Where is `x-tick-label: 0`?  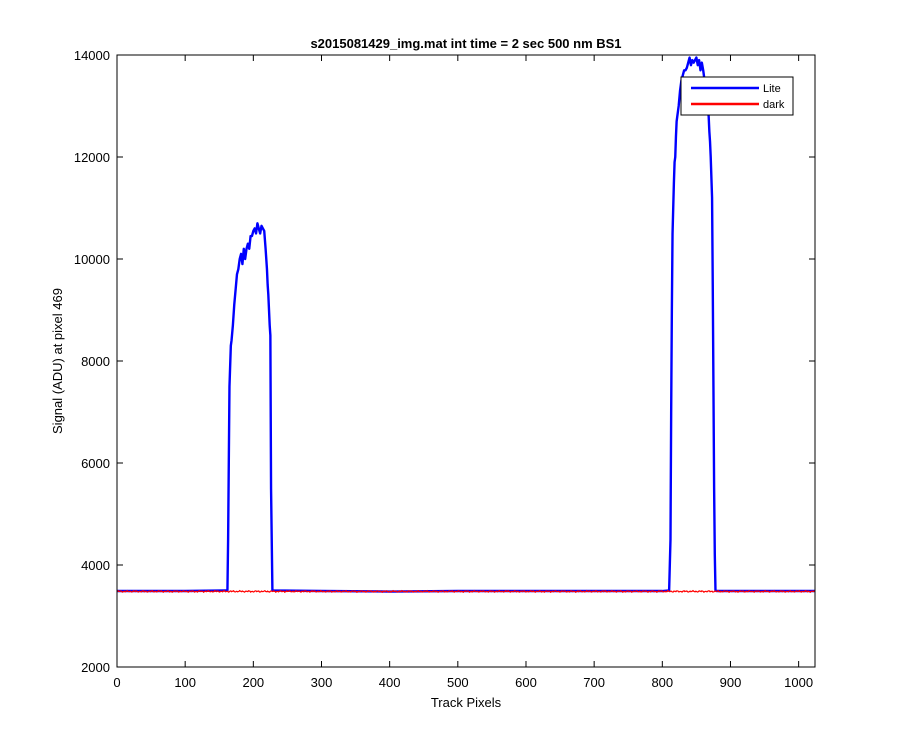 x-tick-label: 0 is located at coordinates (116, 682).